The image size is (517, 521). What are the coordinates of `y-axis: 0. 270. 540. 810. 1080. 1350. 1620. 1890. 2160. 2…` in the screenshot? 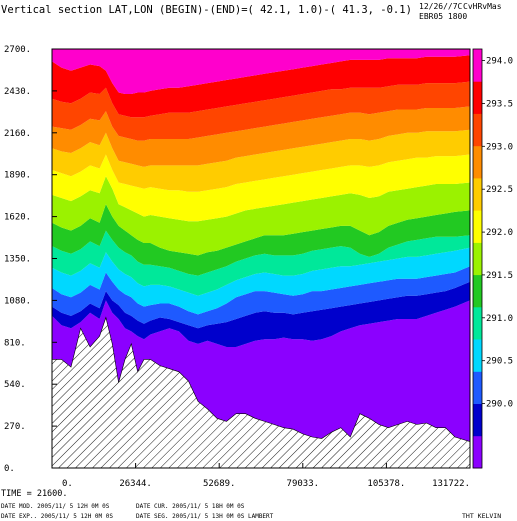 It's located at (30, 259).